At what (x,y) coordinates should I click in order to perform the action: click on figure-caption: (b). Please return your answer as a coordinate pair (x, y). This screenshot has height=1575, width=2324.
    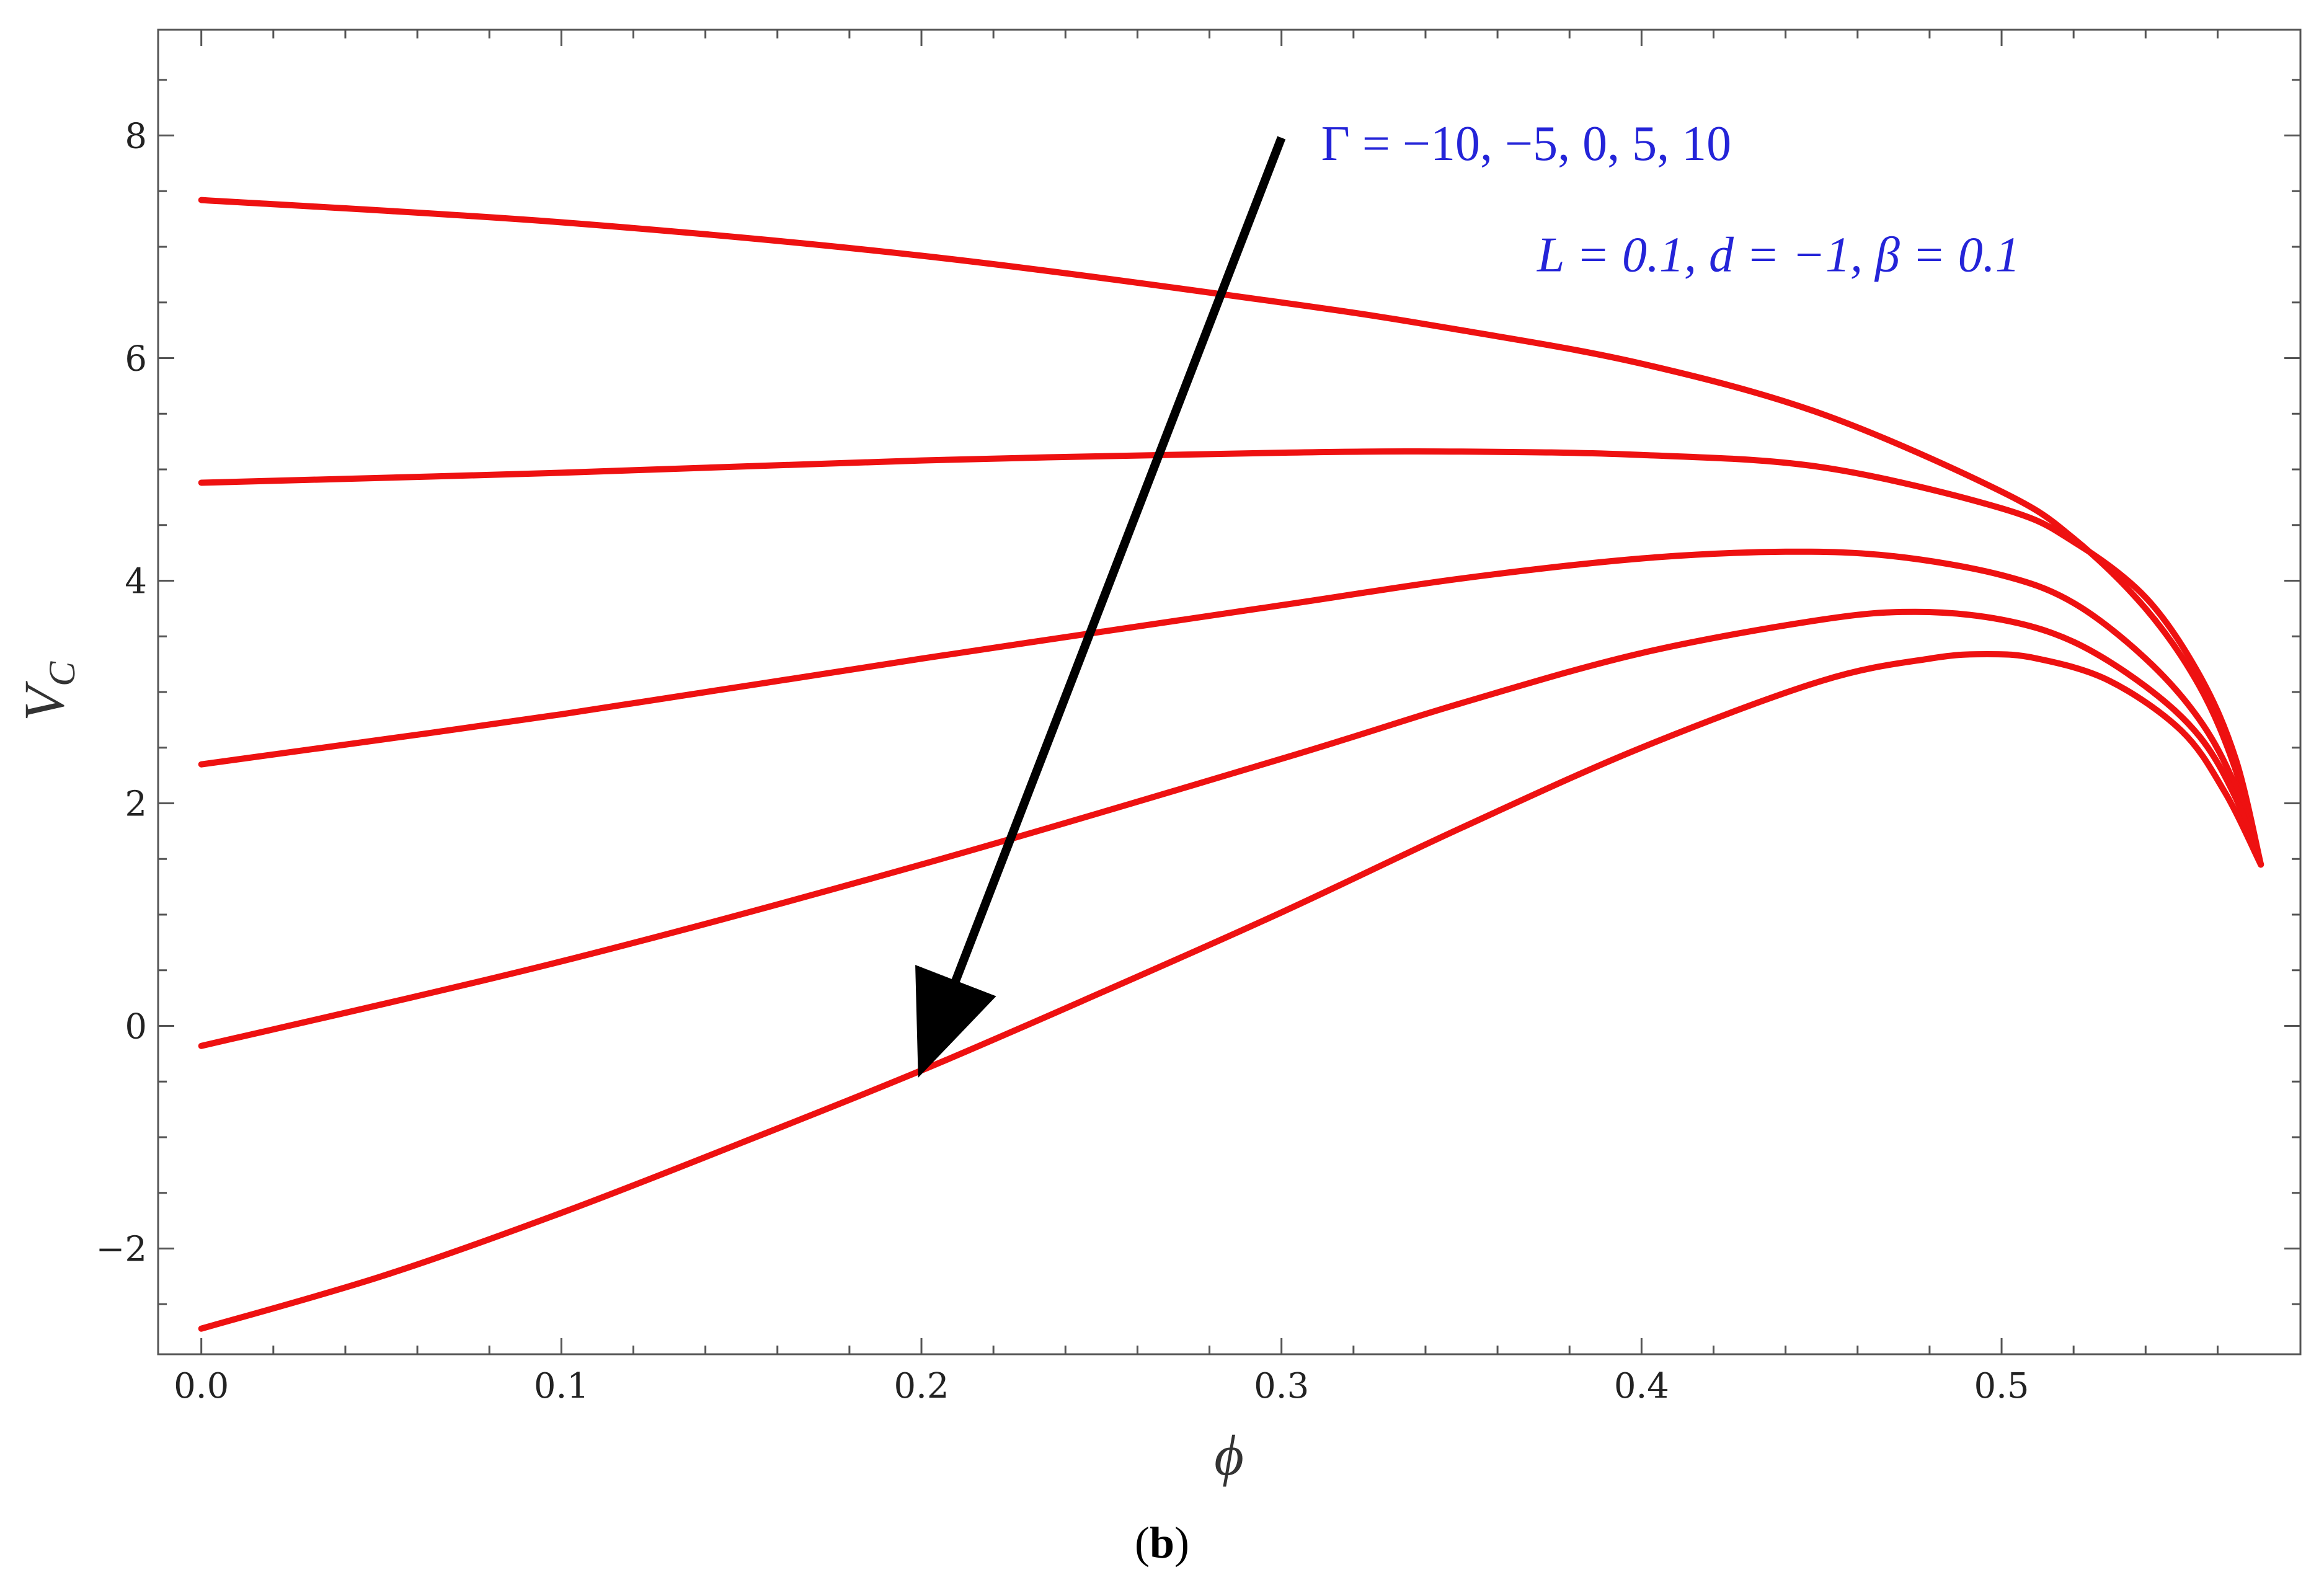
    Looking at the image, I should click on (1162, 1543).